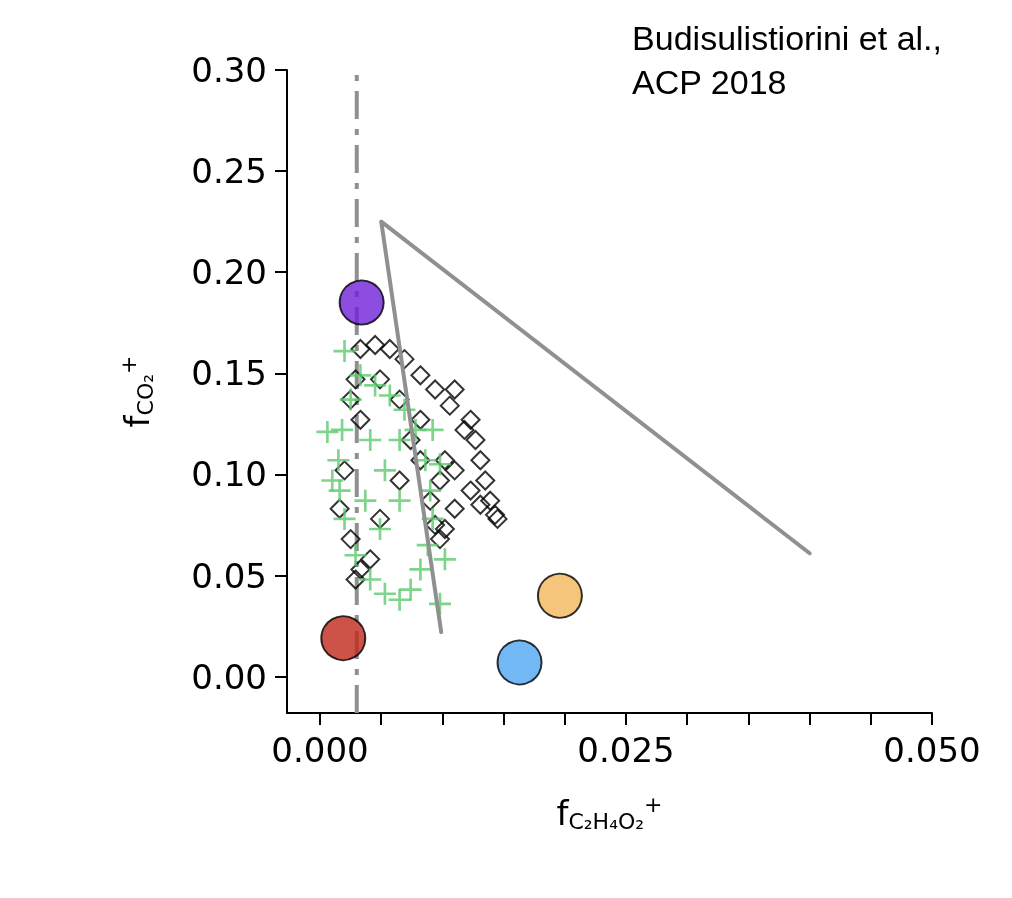 The image size is (1012, 898). What do you see at coordinates (609, 812) in the screenshot?
I see `x-axis-title: fC₂H₄O₂+` at bounding box center [609, 812].